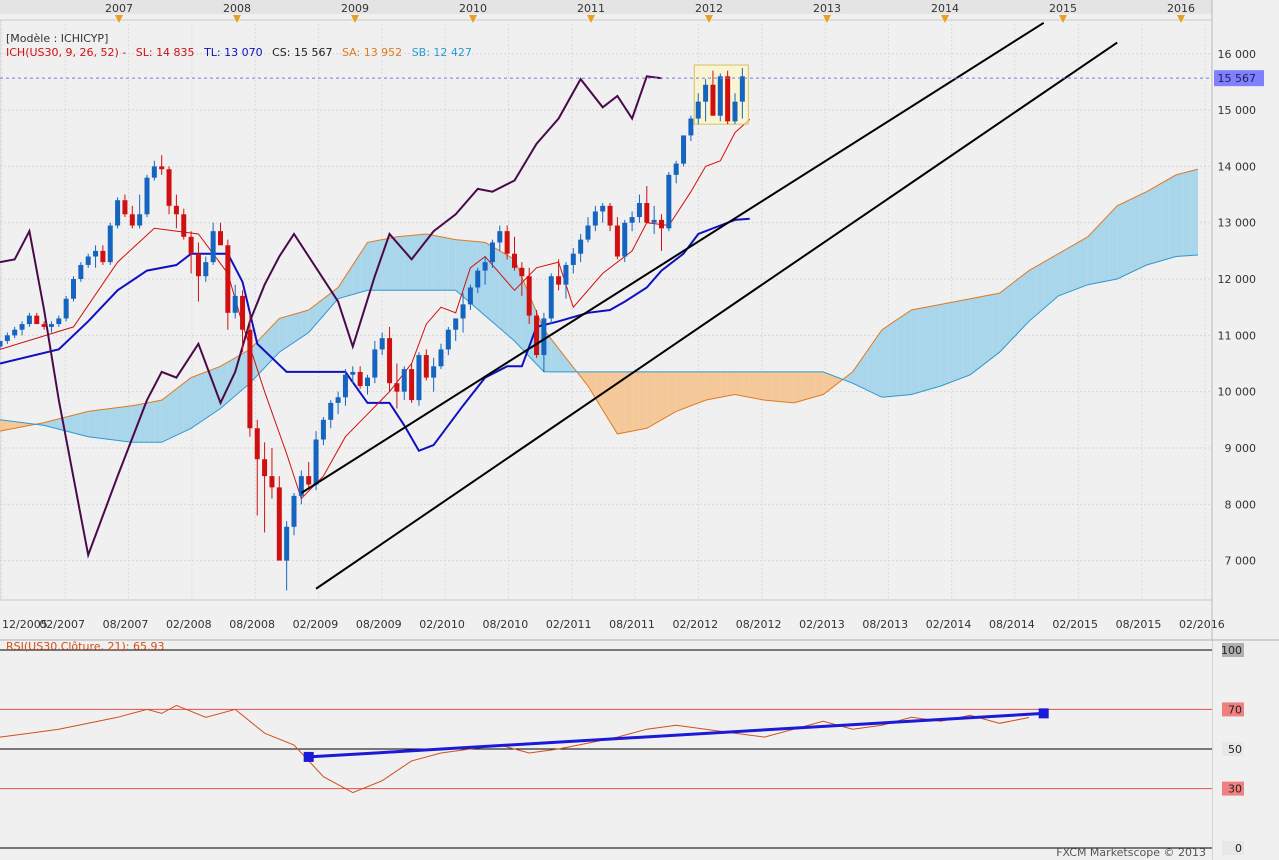 The image size is (1279, 860). I want to click on year-label: 2009, so click(355, 8).